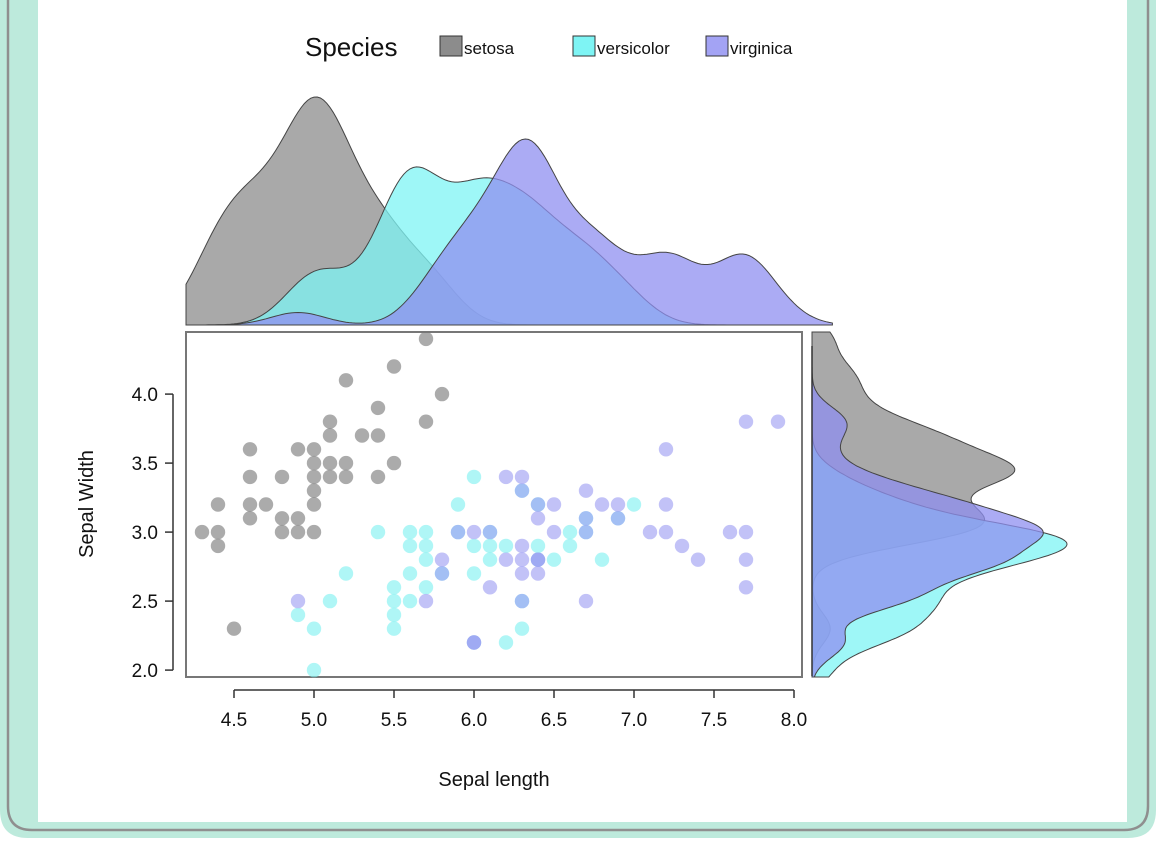  What do you see at coordinates (145, 602) in the screenshot?
I see `y-tick-label-2-5: 2.5` at bounding box center [145, 602].